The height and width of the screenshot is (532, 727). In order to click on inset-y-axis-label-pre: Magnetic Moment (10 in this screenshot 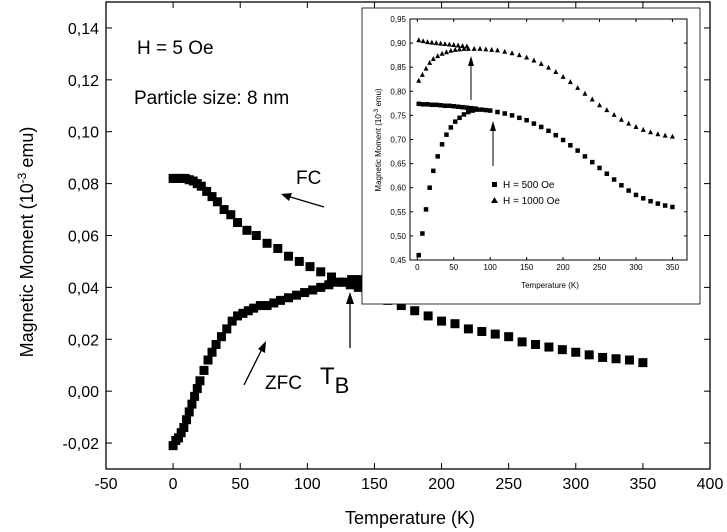, I will do `click(378, 153)`.